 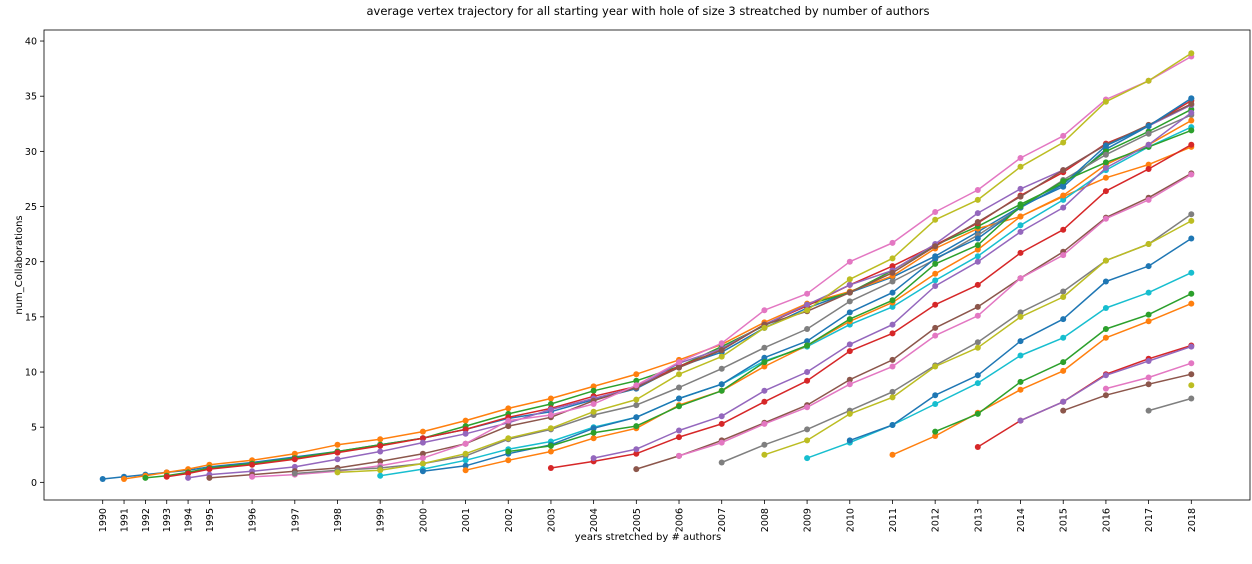 I want to click on x-axis-label: years stretched by # authors, so click(x=648, y=537).